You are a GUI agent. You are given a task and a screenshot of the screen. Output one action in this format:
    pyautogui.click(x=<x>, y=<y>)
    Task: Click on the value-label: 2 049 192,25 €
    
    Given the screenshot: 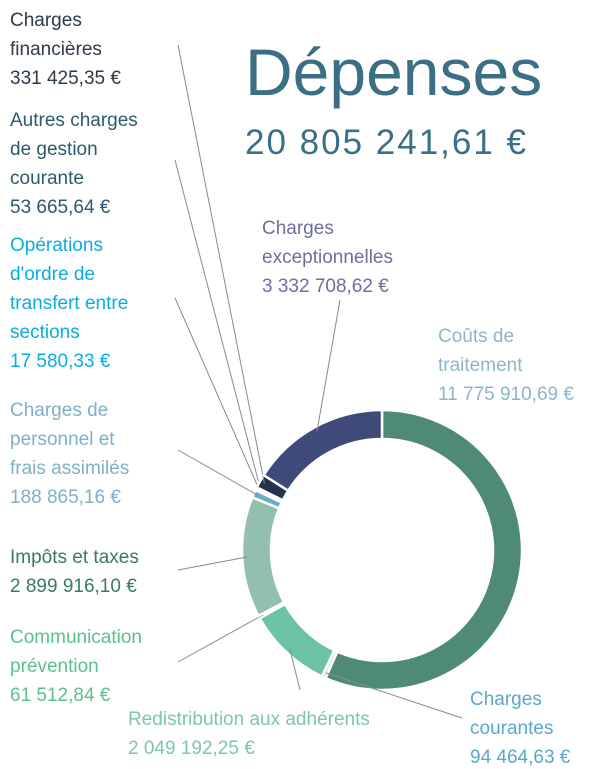 What is the action you would take?
    pyautogui.click(x=191, y=748)
    